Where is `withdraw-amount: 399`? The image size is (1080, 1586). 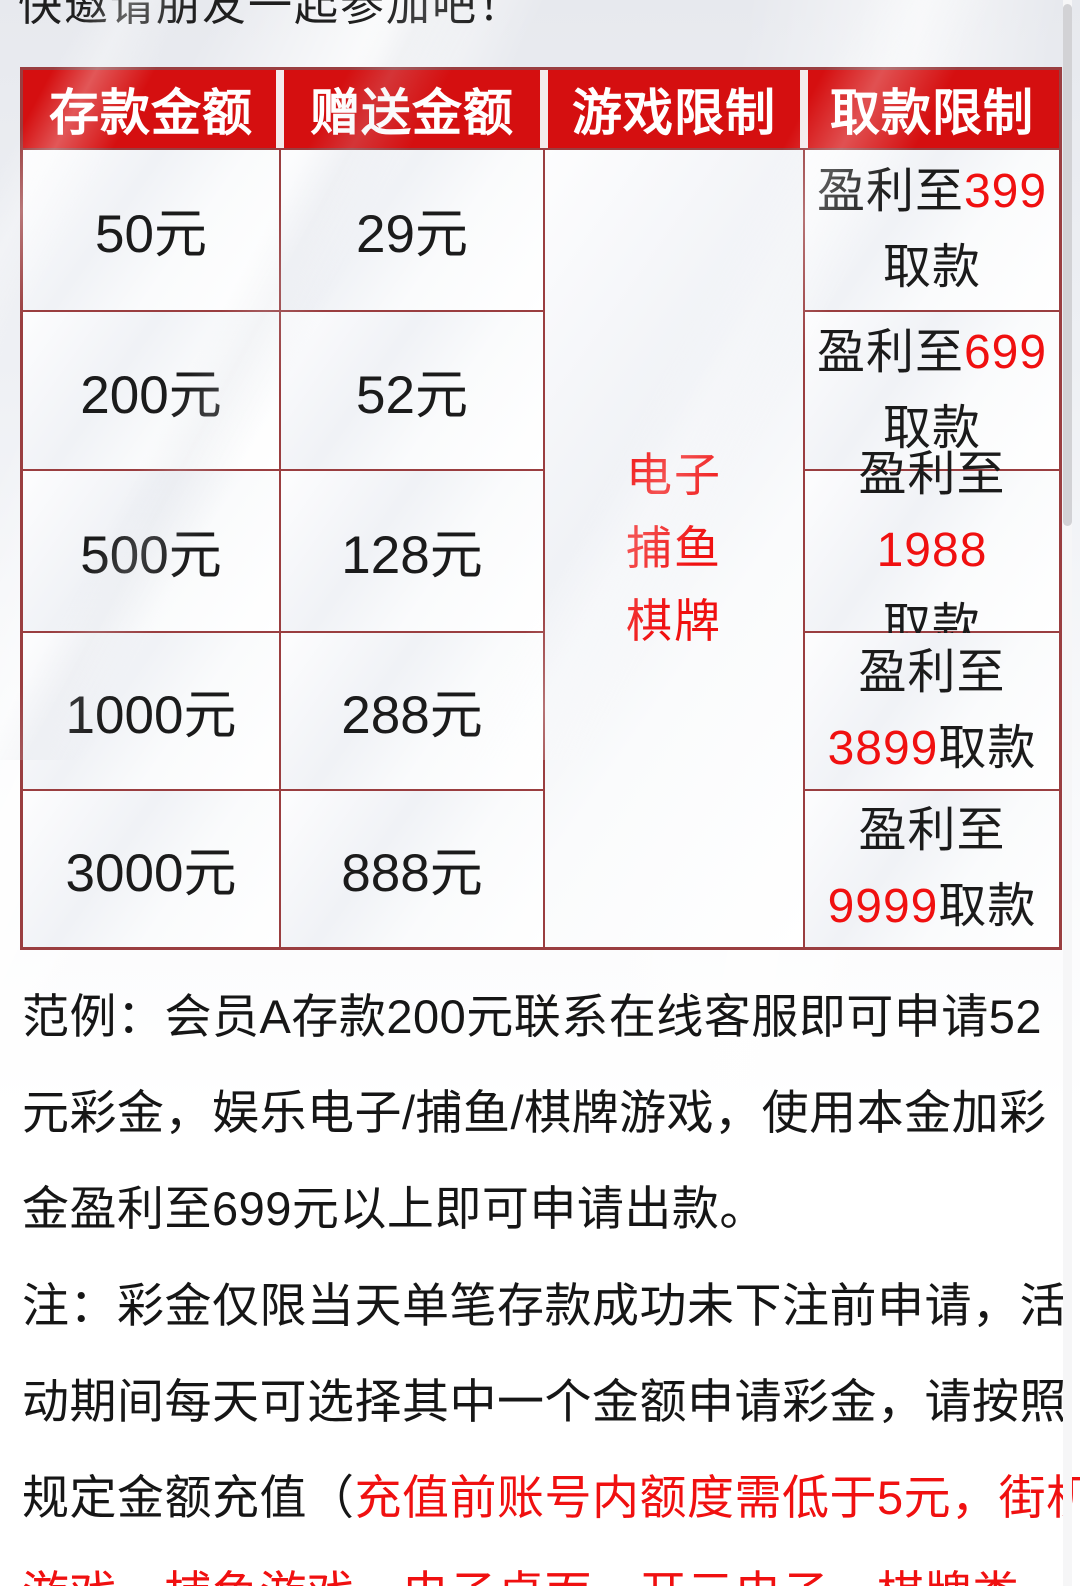 withdraw-amount: 399 is located at coordinates (1005, 191).